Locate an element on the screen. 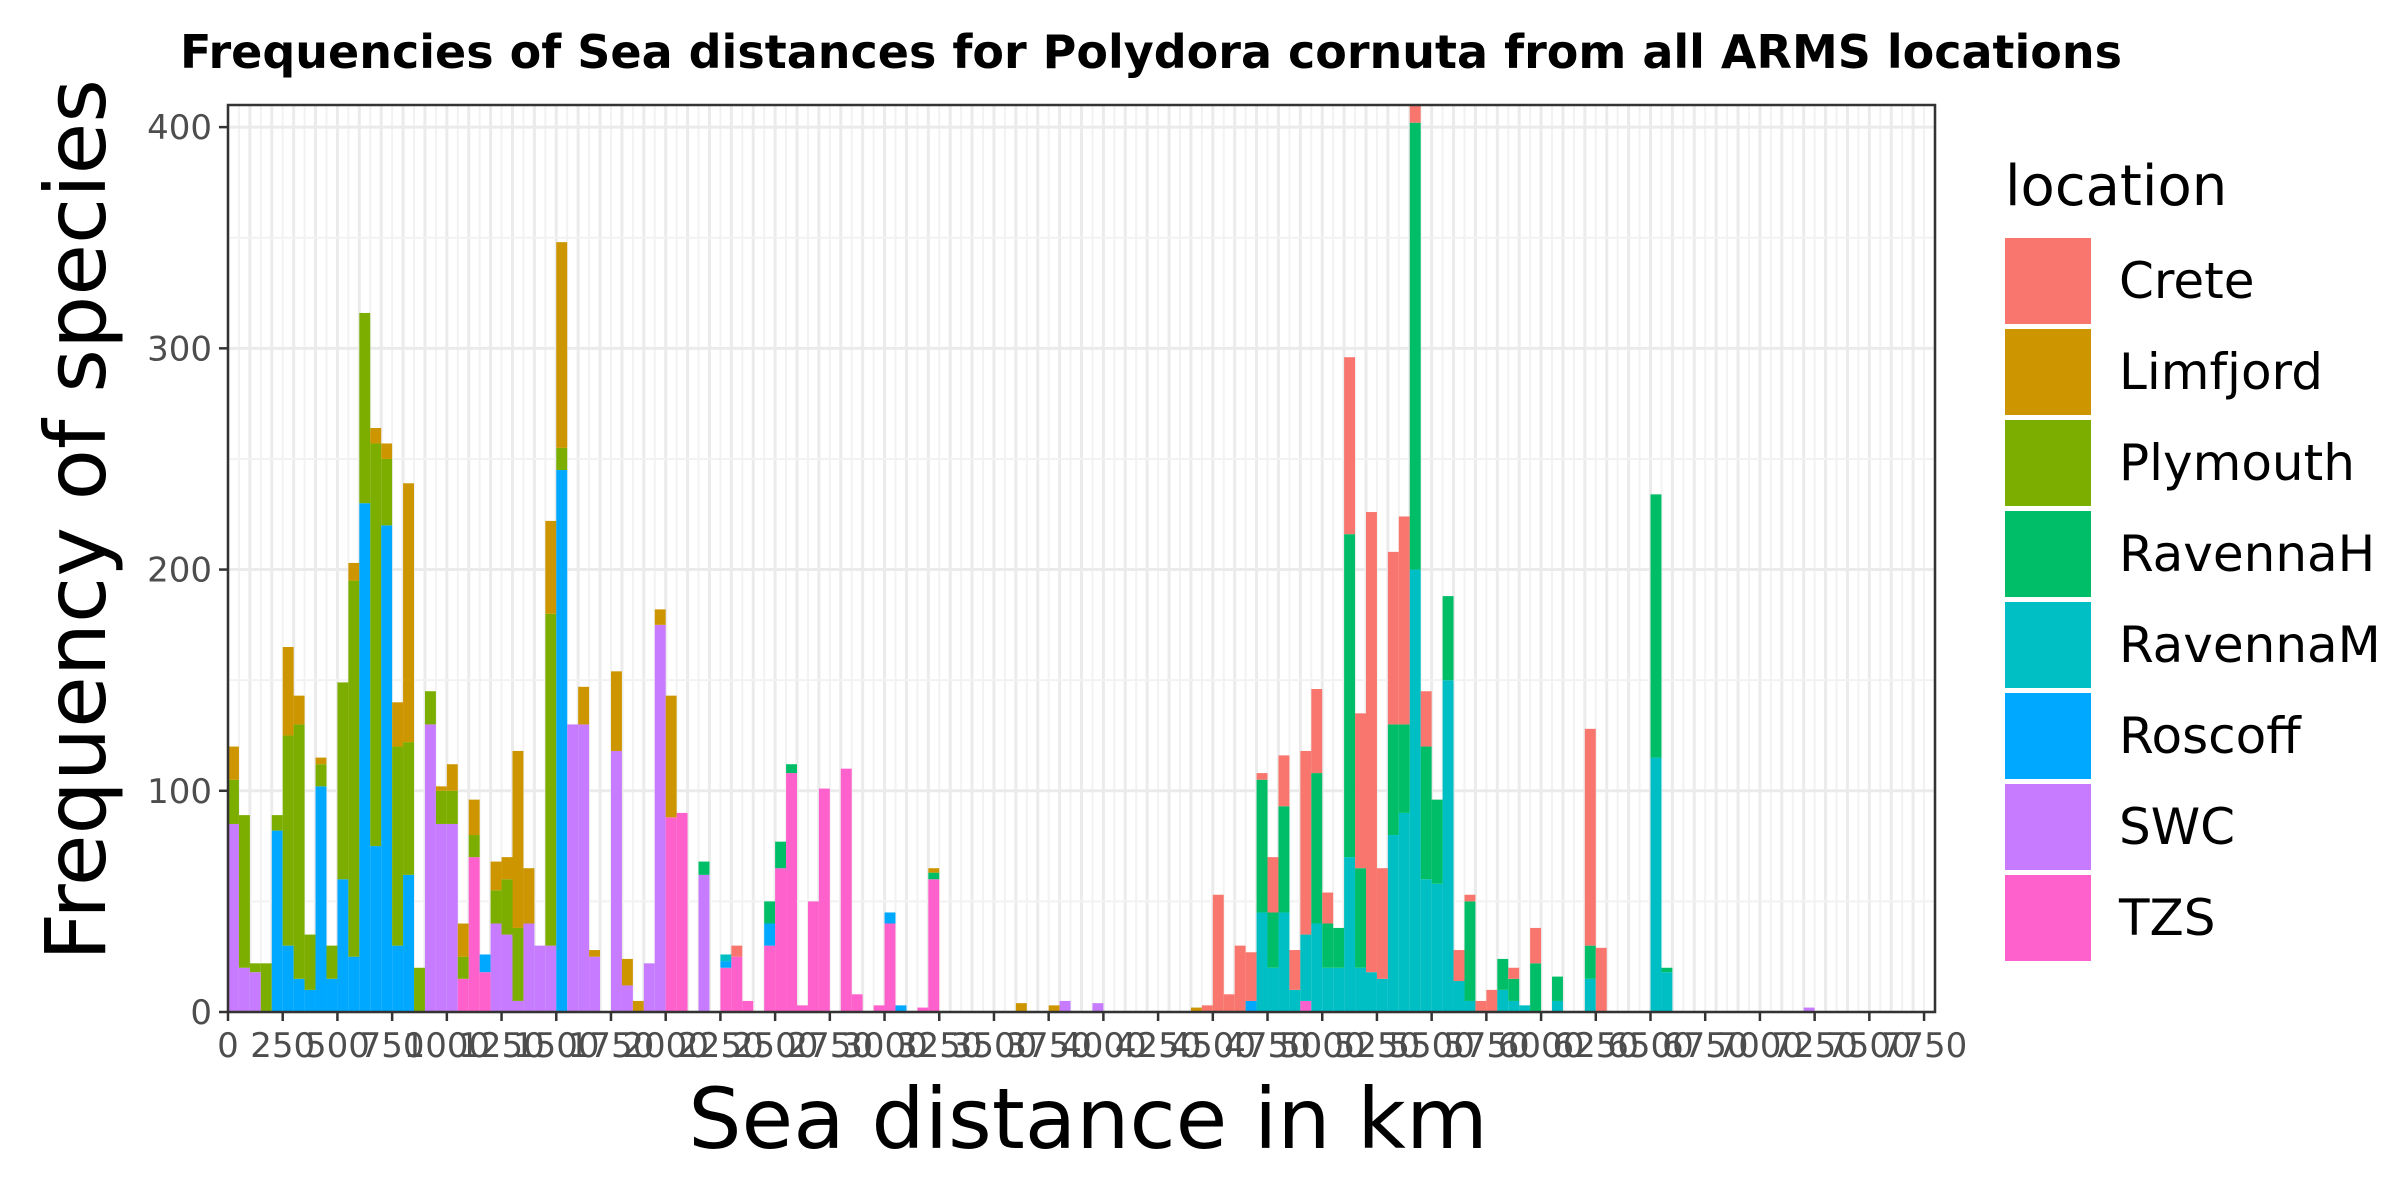 This screenshot has width=2400, height=1200. legend-label-limfjord: Limfjord is located at coordinates (2221, 372).